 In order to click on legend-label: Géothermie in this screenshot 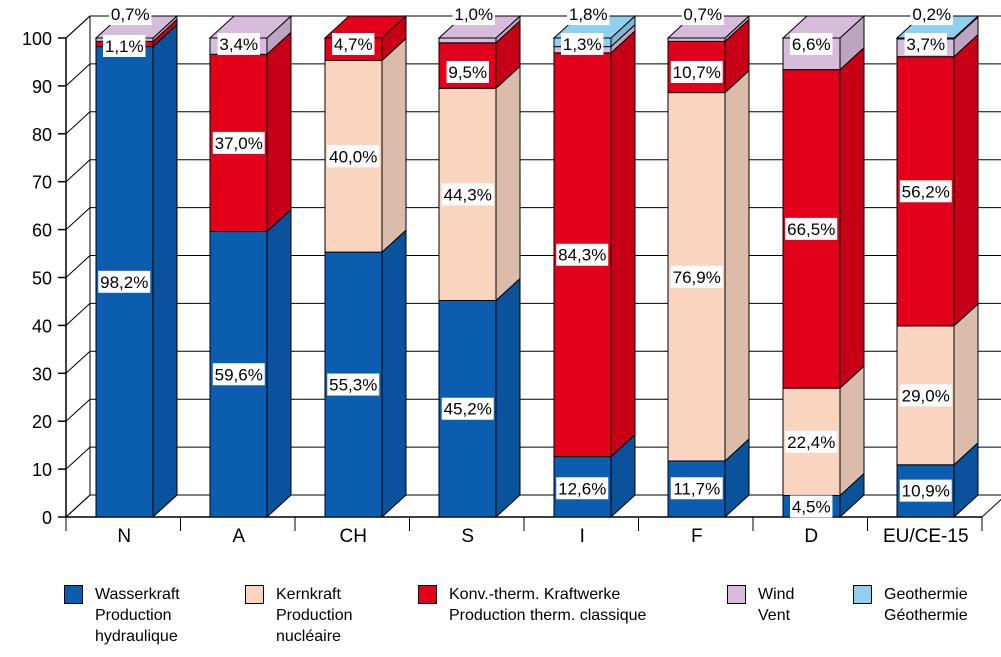, I will do `click(926, 615)`.